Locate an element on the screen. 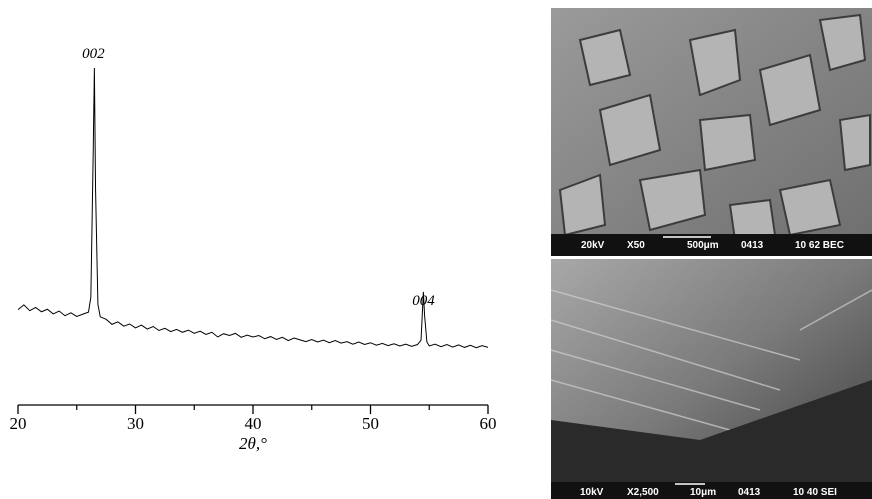  x-tick-label: 20 is located at coordinates (18, 423).